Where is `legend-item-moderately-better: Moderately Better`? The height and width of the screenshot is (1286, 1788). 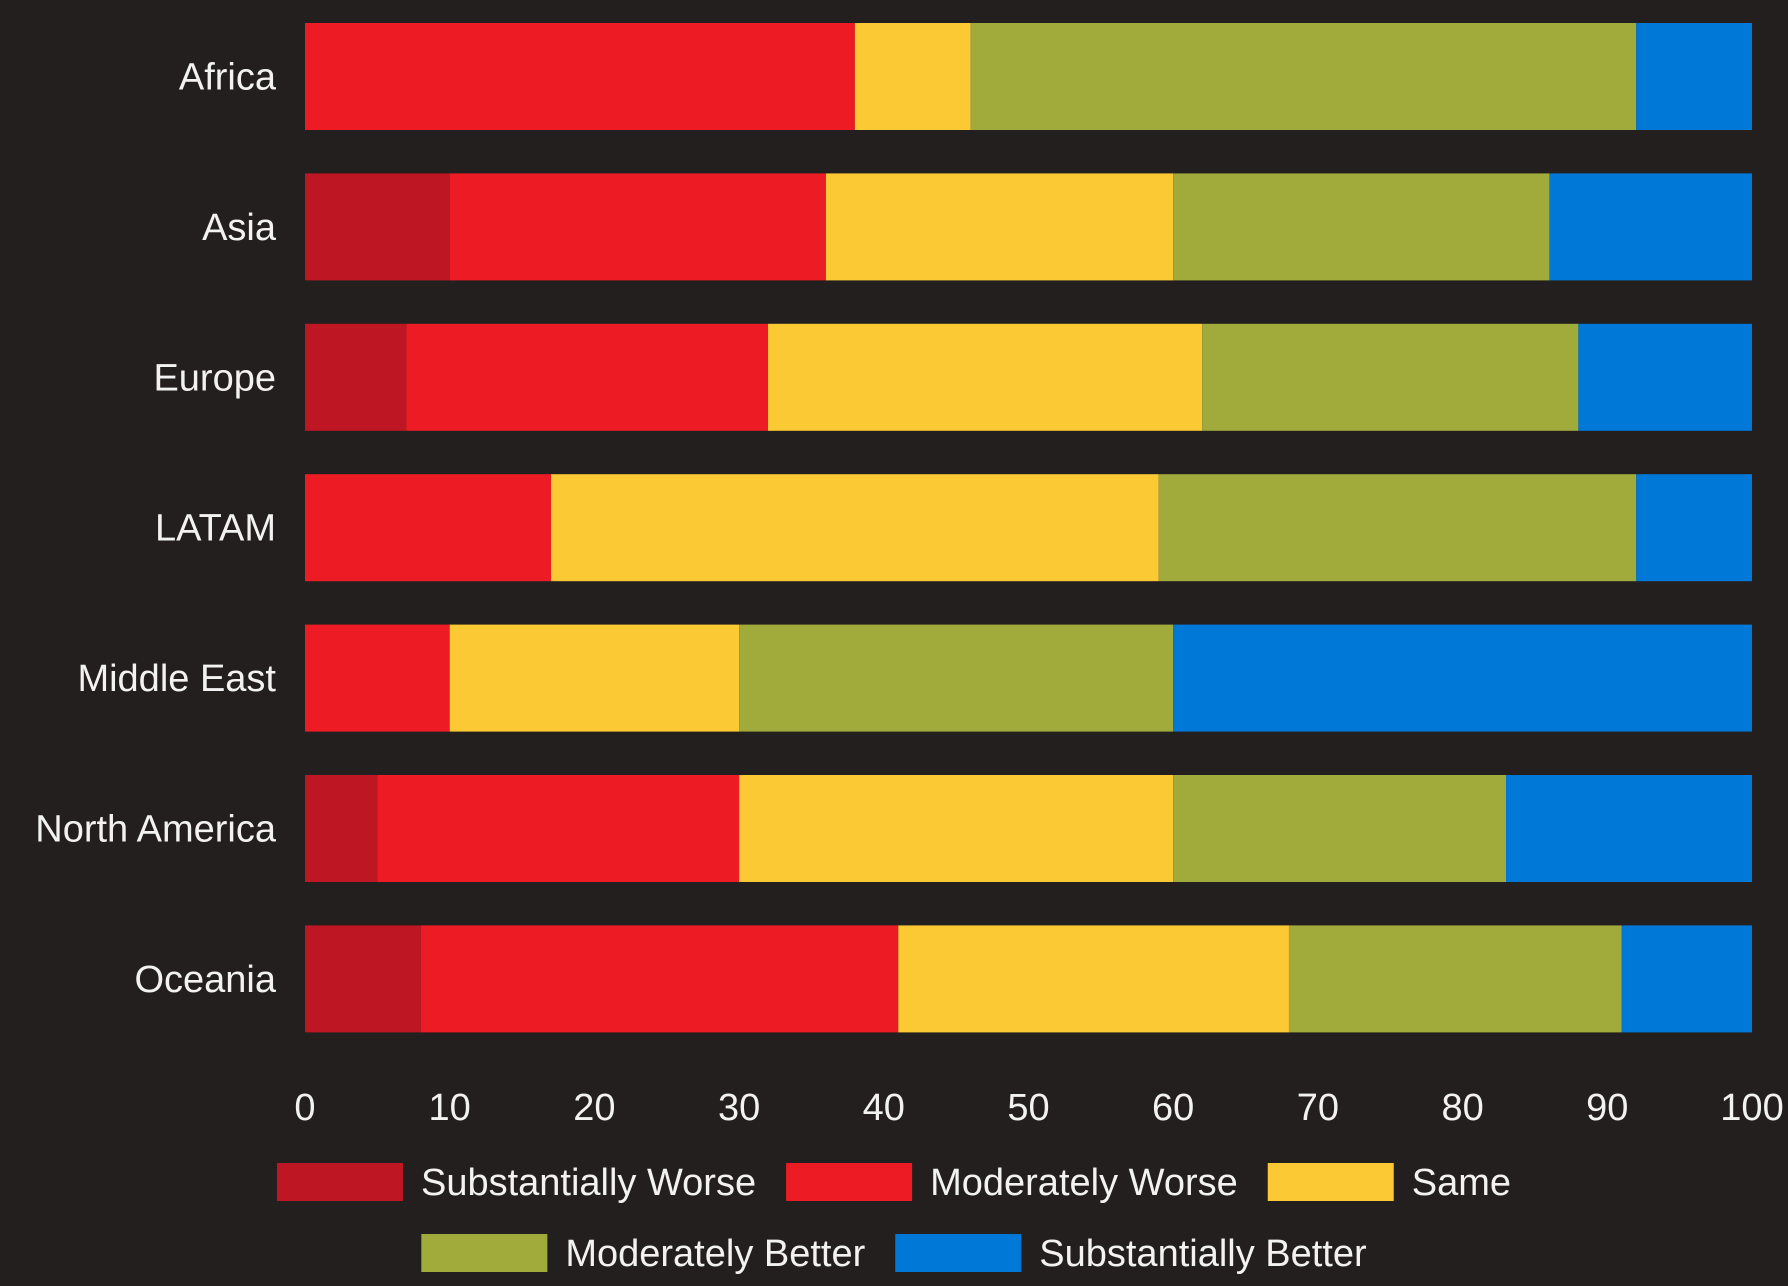
legend-item-moderately-better: Moderately Better is located at coordinates (643, 1254).